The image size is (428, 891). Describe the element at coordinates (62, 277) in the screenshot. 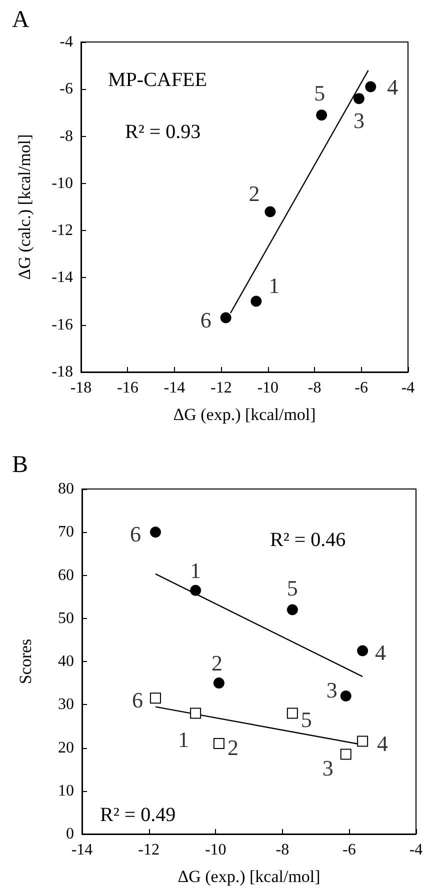

I see `y-tick-label: -14` at that location.